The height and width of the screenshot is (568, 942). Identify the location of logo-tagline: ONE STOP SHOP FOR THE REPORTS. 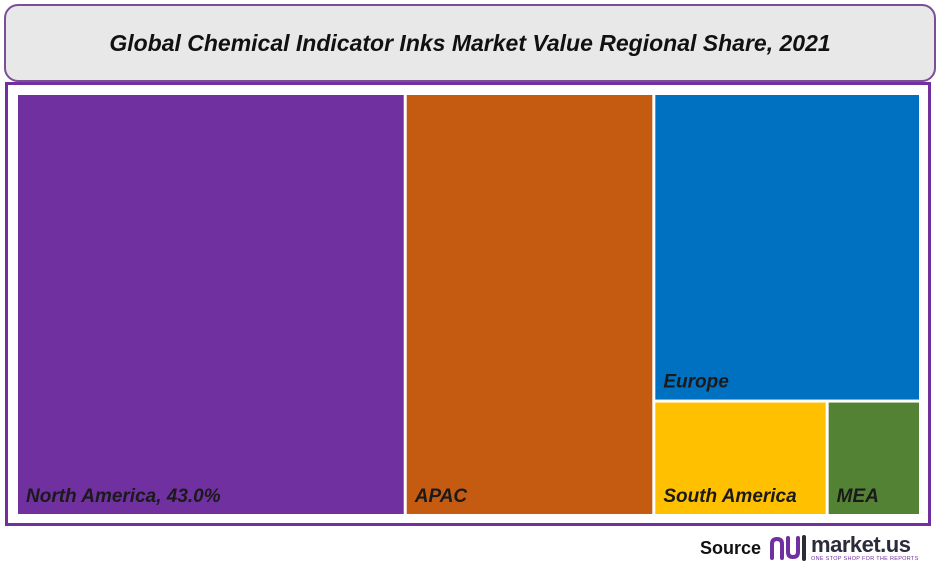
(865, 558).